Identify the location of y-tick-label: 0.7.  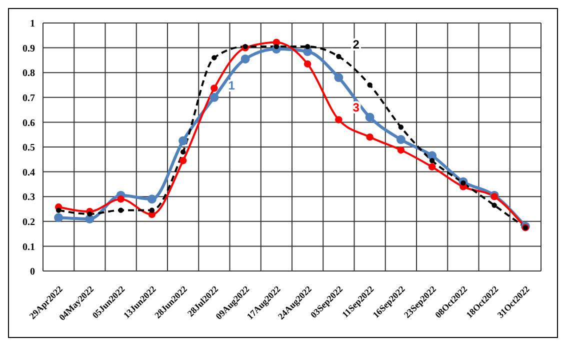
(28, 98).